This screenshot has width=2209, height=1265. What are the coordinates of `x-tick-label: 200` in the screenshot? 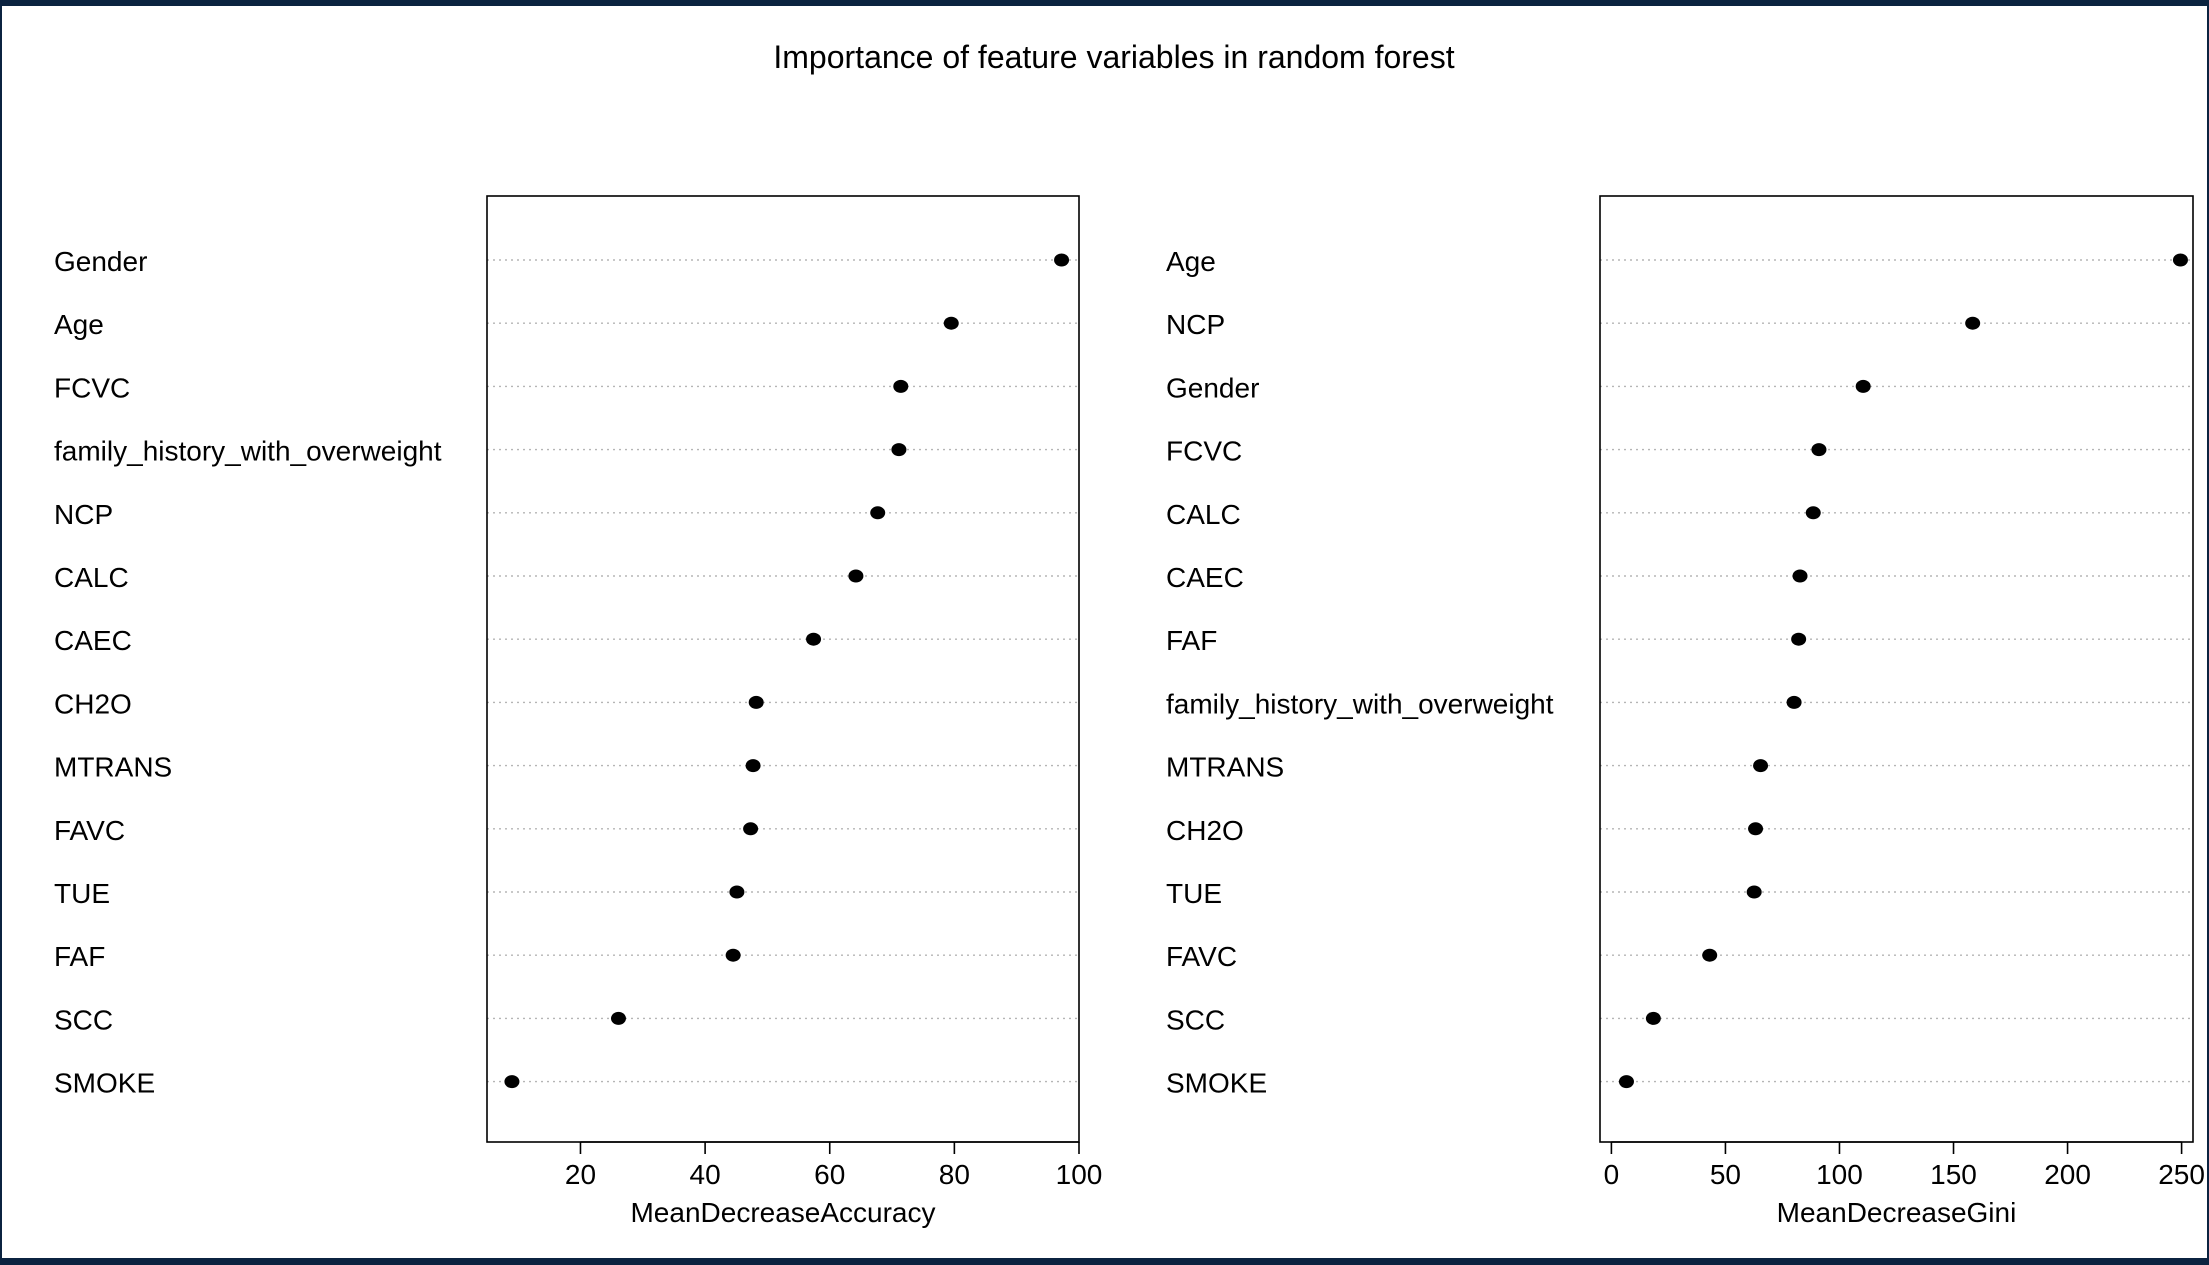 It's located at (2067, 1174).